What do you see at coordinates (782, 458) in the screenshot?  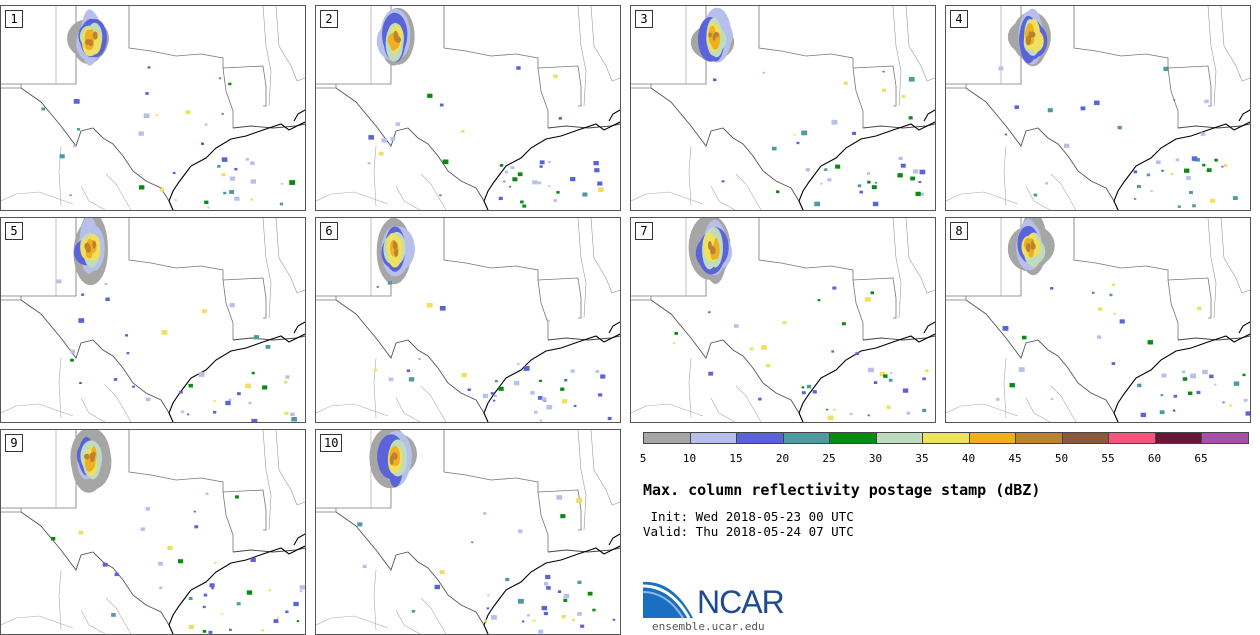 I see `colorbar-tick-label: 20` at bounding box center [782, 458].